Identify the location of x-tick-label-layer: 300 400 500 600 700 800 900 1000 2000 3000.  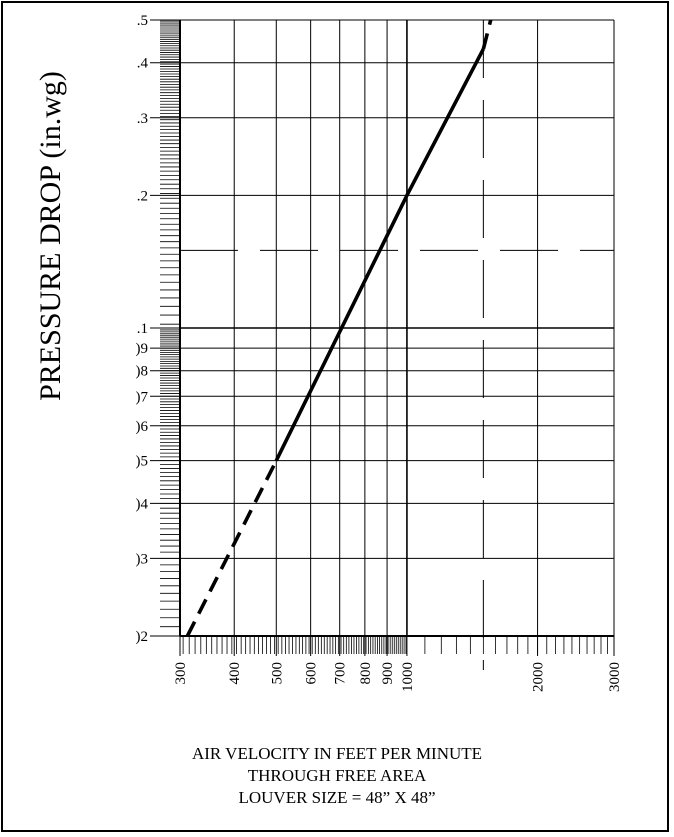
(398, 677).